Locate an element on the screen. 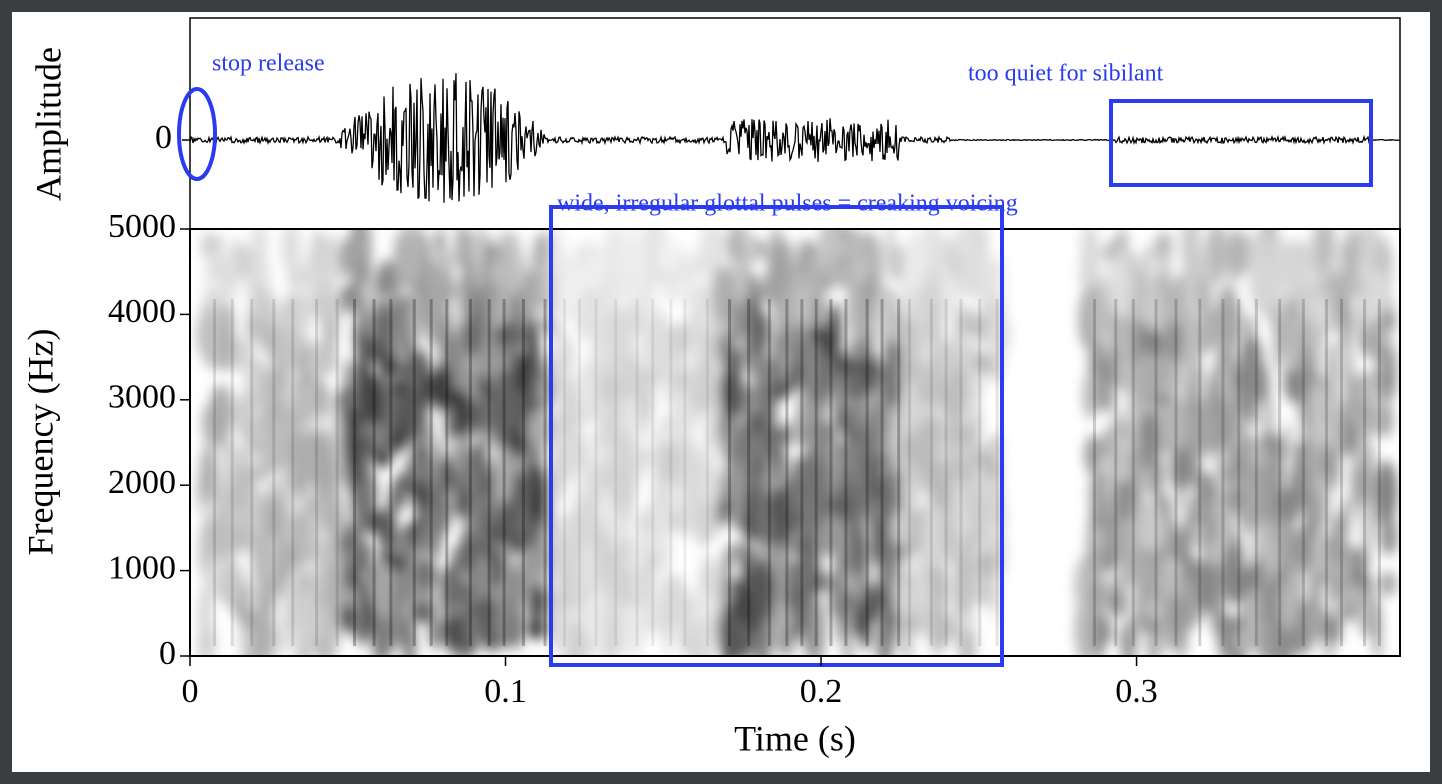 Image resolution: width=1442 pixels, height=784 pixels. highlight is located at coordinates (1241, 143).